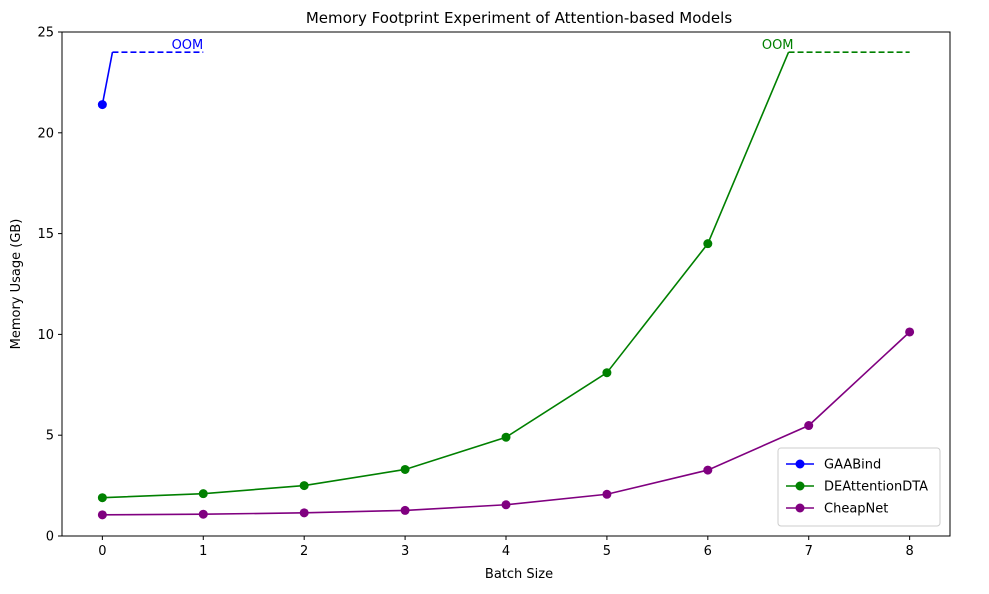  I want to click on y-tick-label: 15, so click(45, 234).